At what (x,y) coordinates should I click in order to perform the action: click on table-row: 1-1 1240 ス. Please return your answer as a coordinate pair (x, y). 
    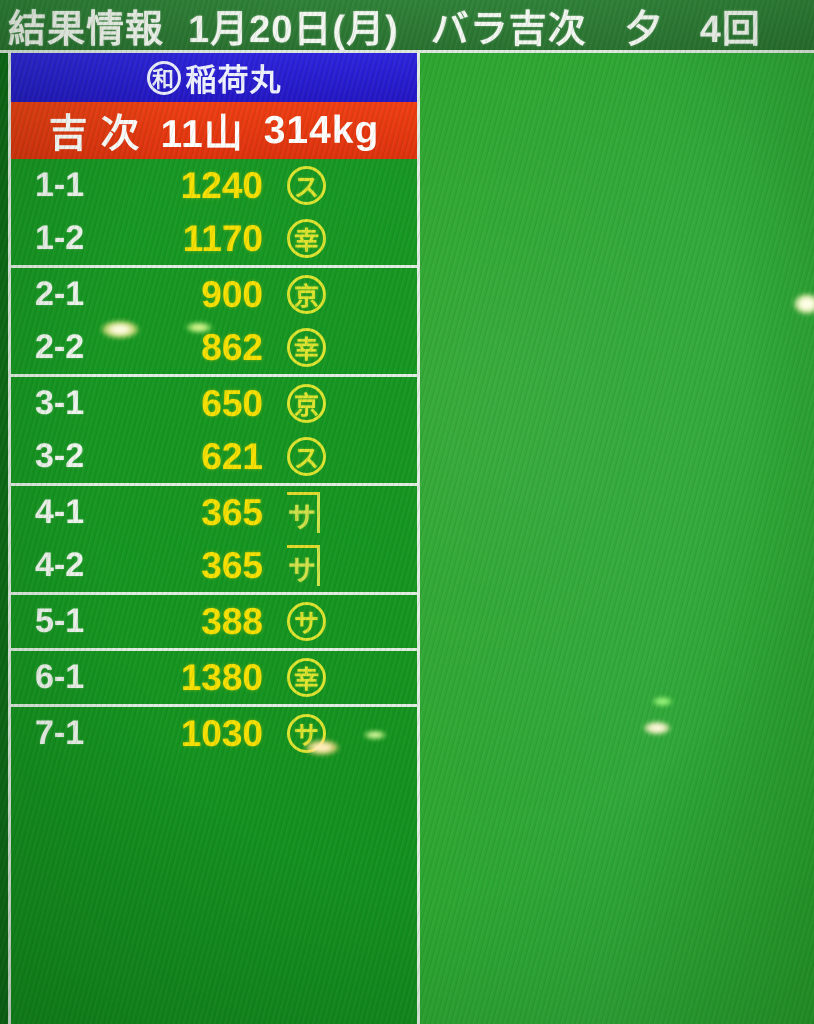
    Looking at the image, I should click on (214, 185).